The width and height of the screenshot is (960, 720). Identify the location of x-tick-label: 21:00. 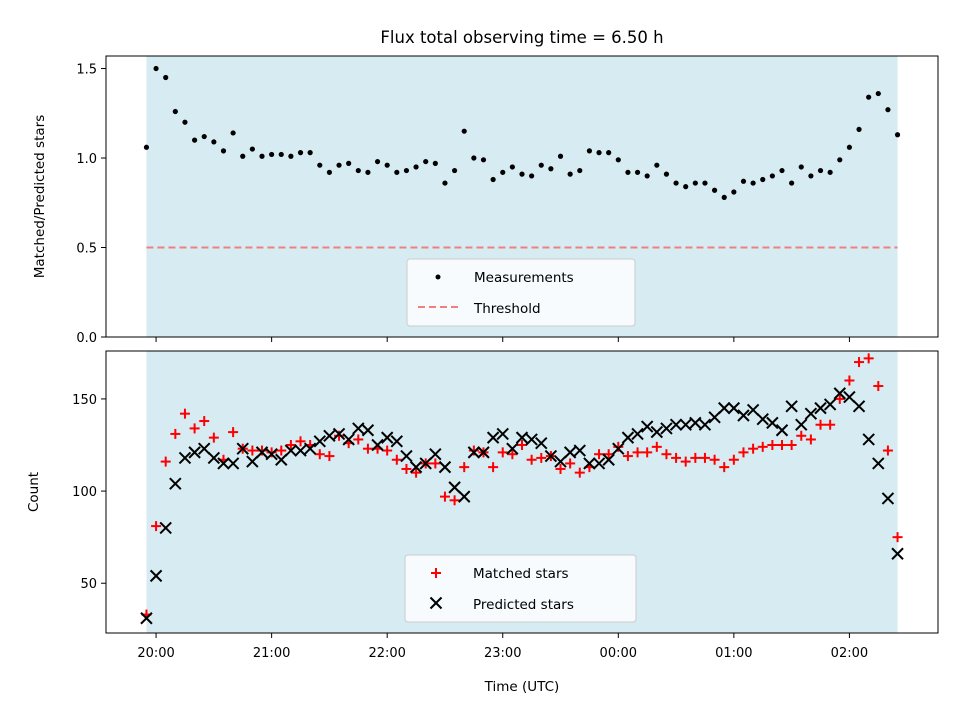
(271, 653).